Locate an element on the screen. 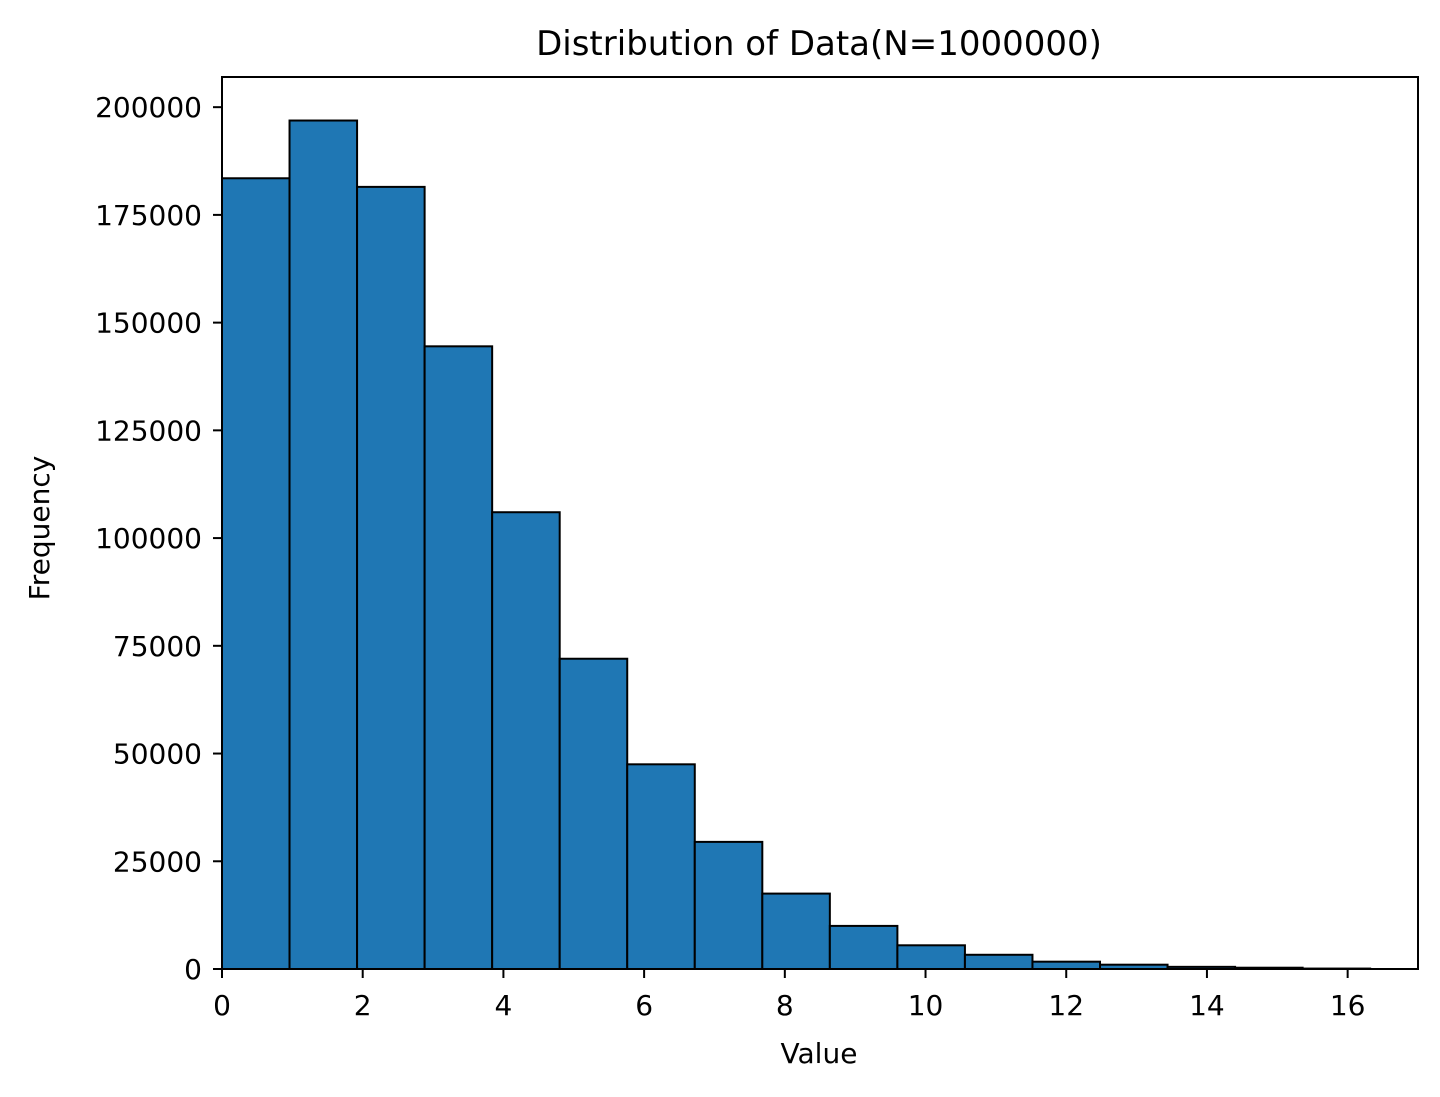 Image resolution: width=1440 pixels, height=1097 pixels. x-tick-label: 0 is located at coordinates (222, 1005).